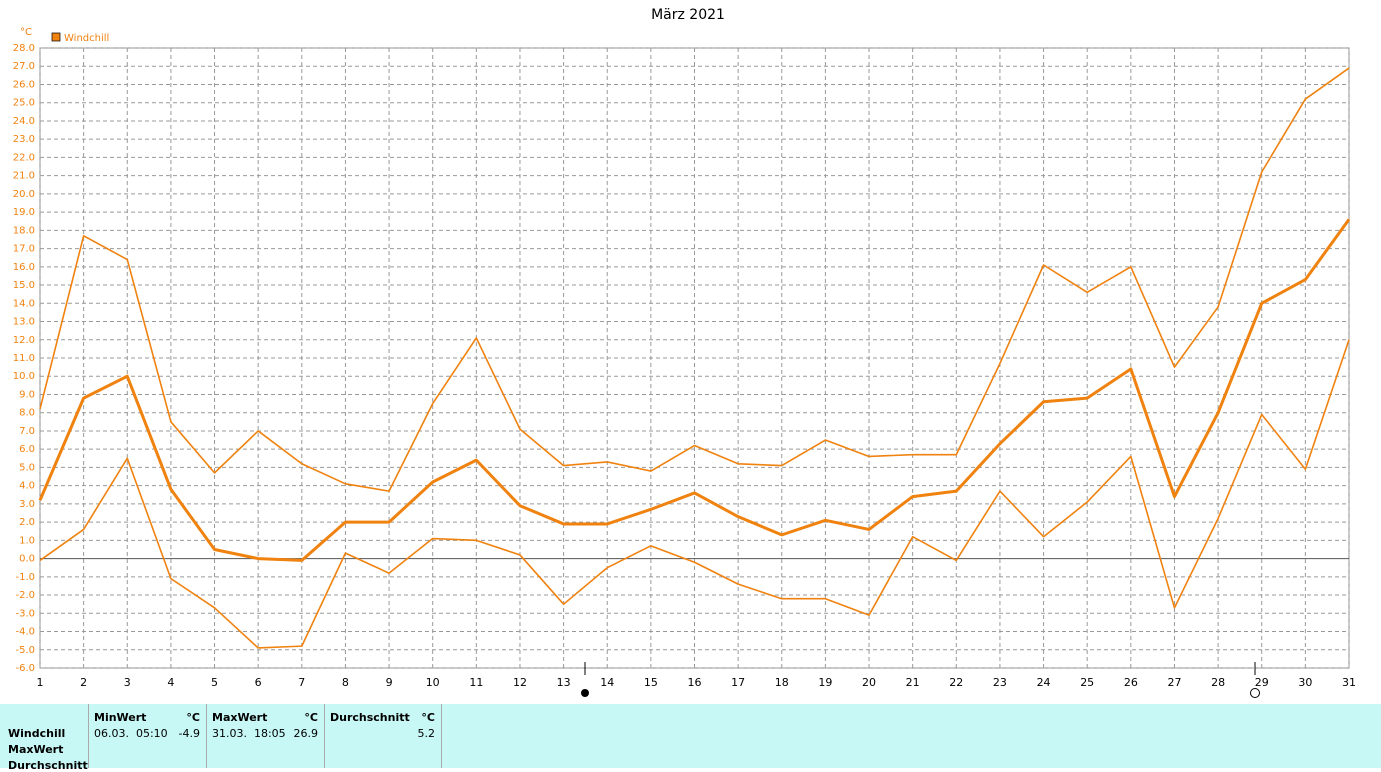  I want to click on y-tick-label: -2.0, so click(25, 595).